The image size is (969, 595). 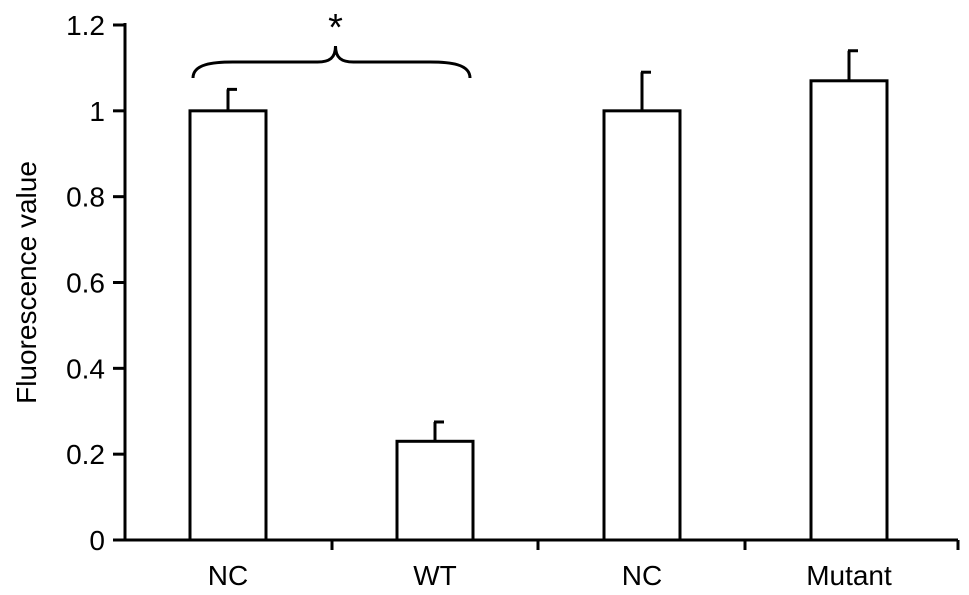 I want to click on y-axis-label: Fluorescence value, so click(x=26, y=282).